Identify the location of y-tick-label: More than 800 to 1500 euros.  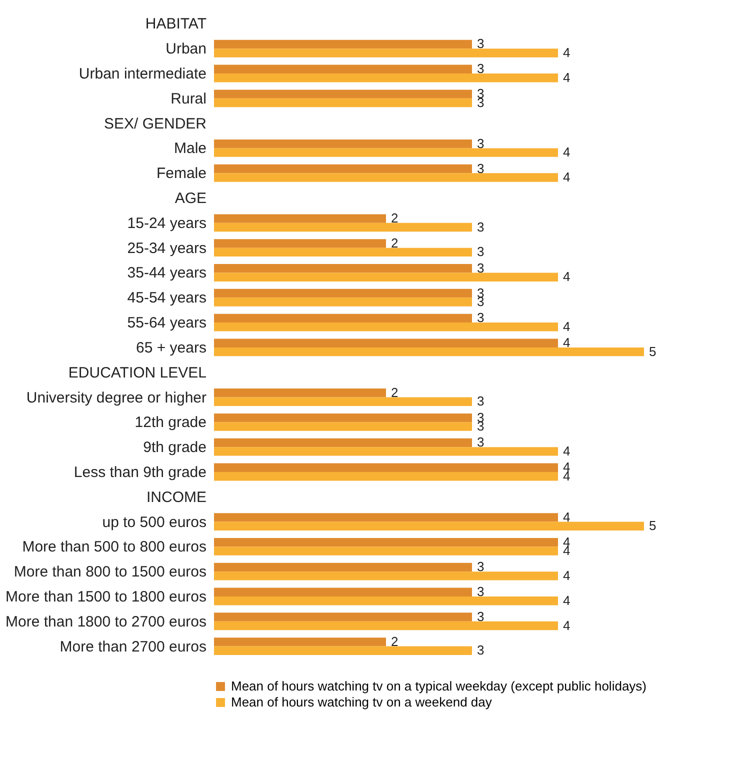
(110, 572).